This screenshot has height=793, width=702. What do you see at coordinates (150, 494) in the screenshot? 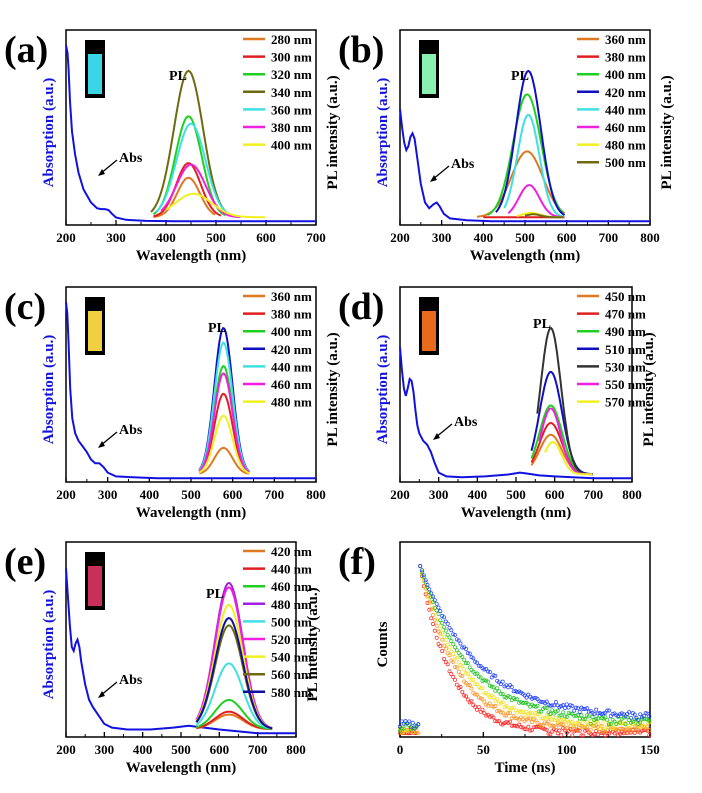
I see `x-tick-label: 400` at bounding box center [150, 494].